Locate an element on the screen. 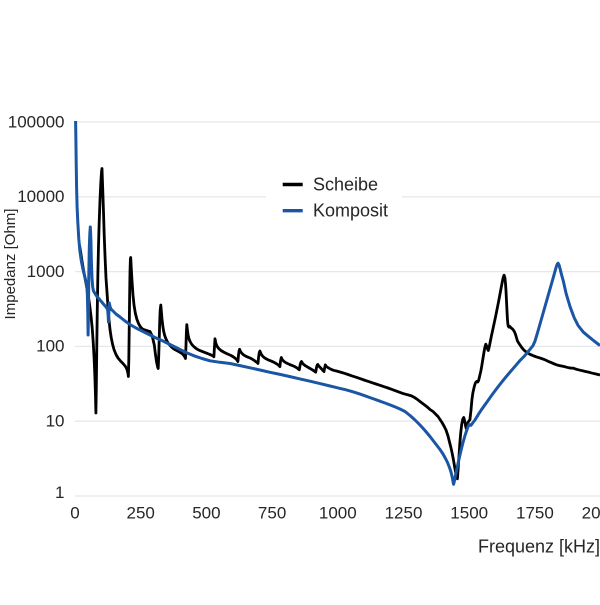 The height and width of the screenshot is (605, 600). svg-text: Frequenz [kHz] is located at coordinates (539, 547).